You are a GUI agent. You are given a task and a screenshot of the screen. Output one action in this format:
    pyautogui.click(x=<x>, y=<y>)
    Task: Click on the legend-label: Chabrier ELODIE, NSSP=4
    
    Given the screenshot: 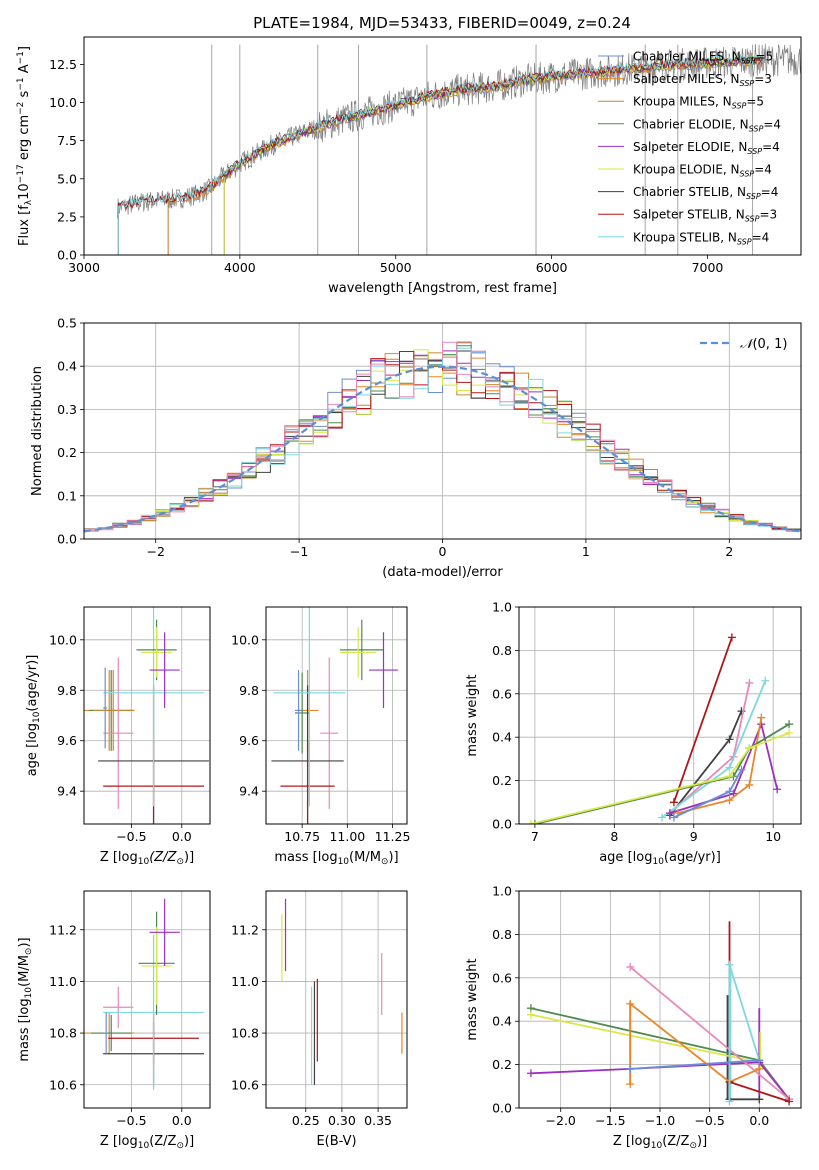 What is the action you would take?
    pyautogui.click(x=707, y=125)
    